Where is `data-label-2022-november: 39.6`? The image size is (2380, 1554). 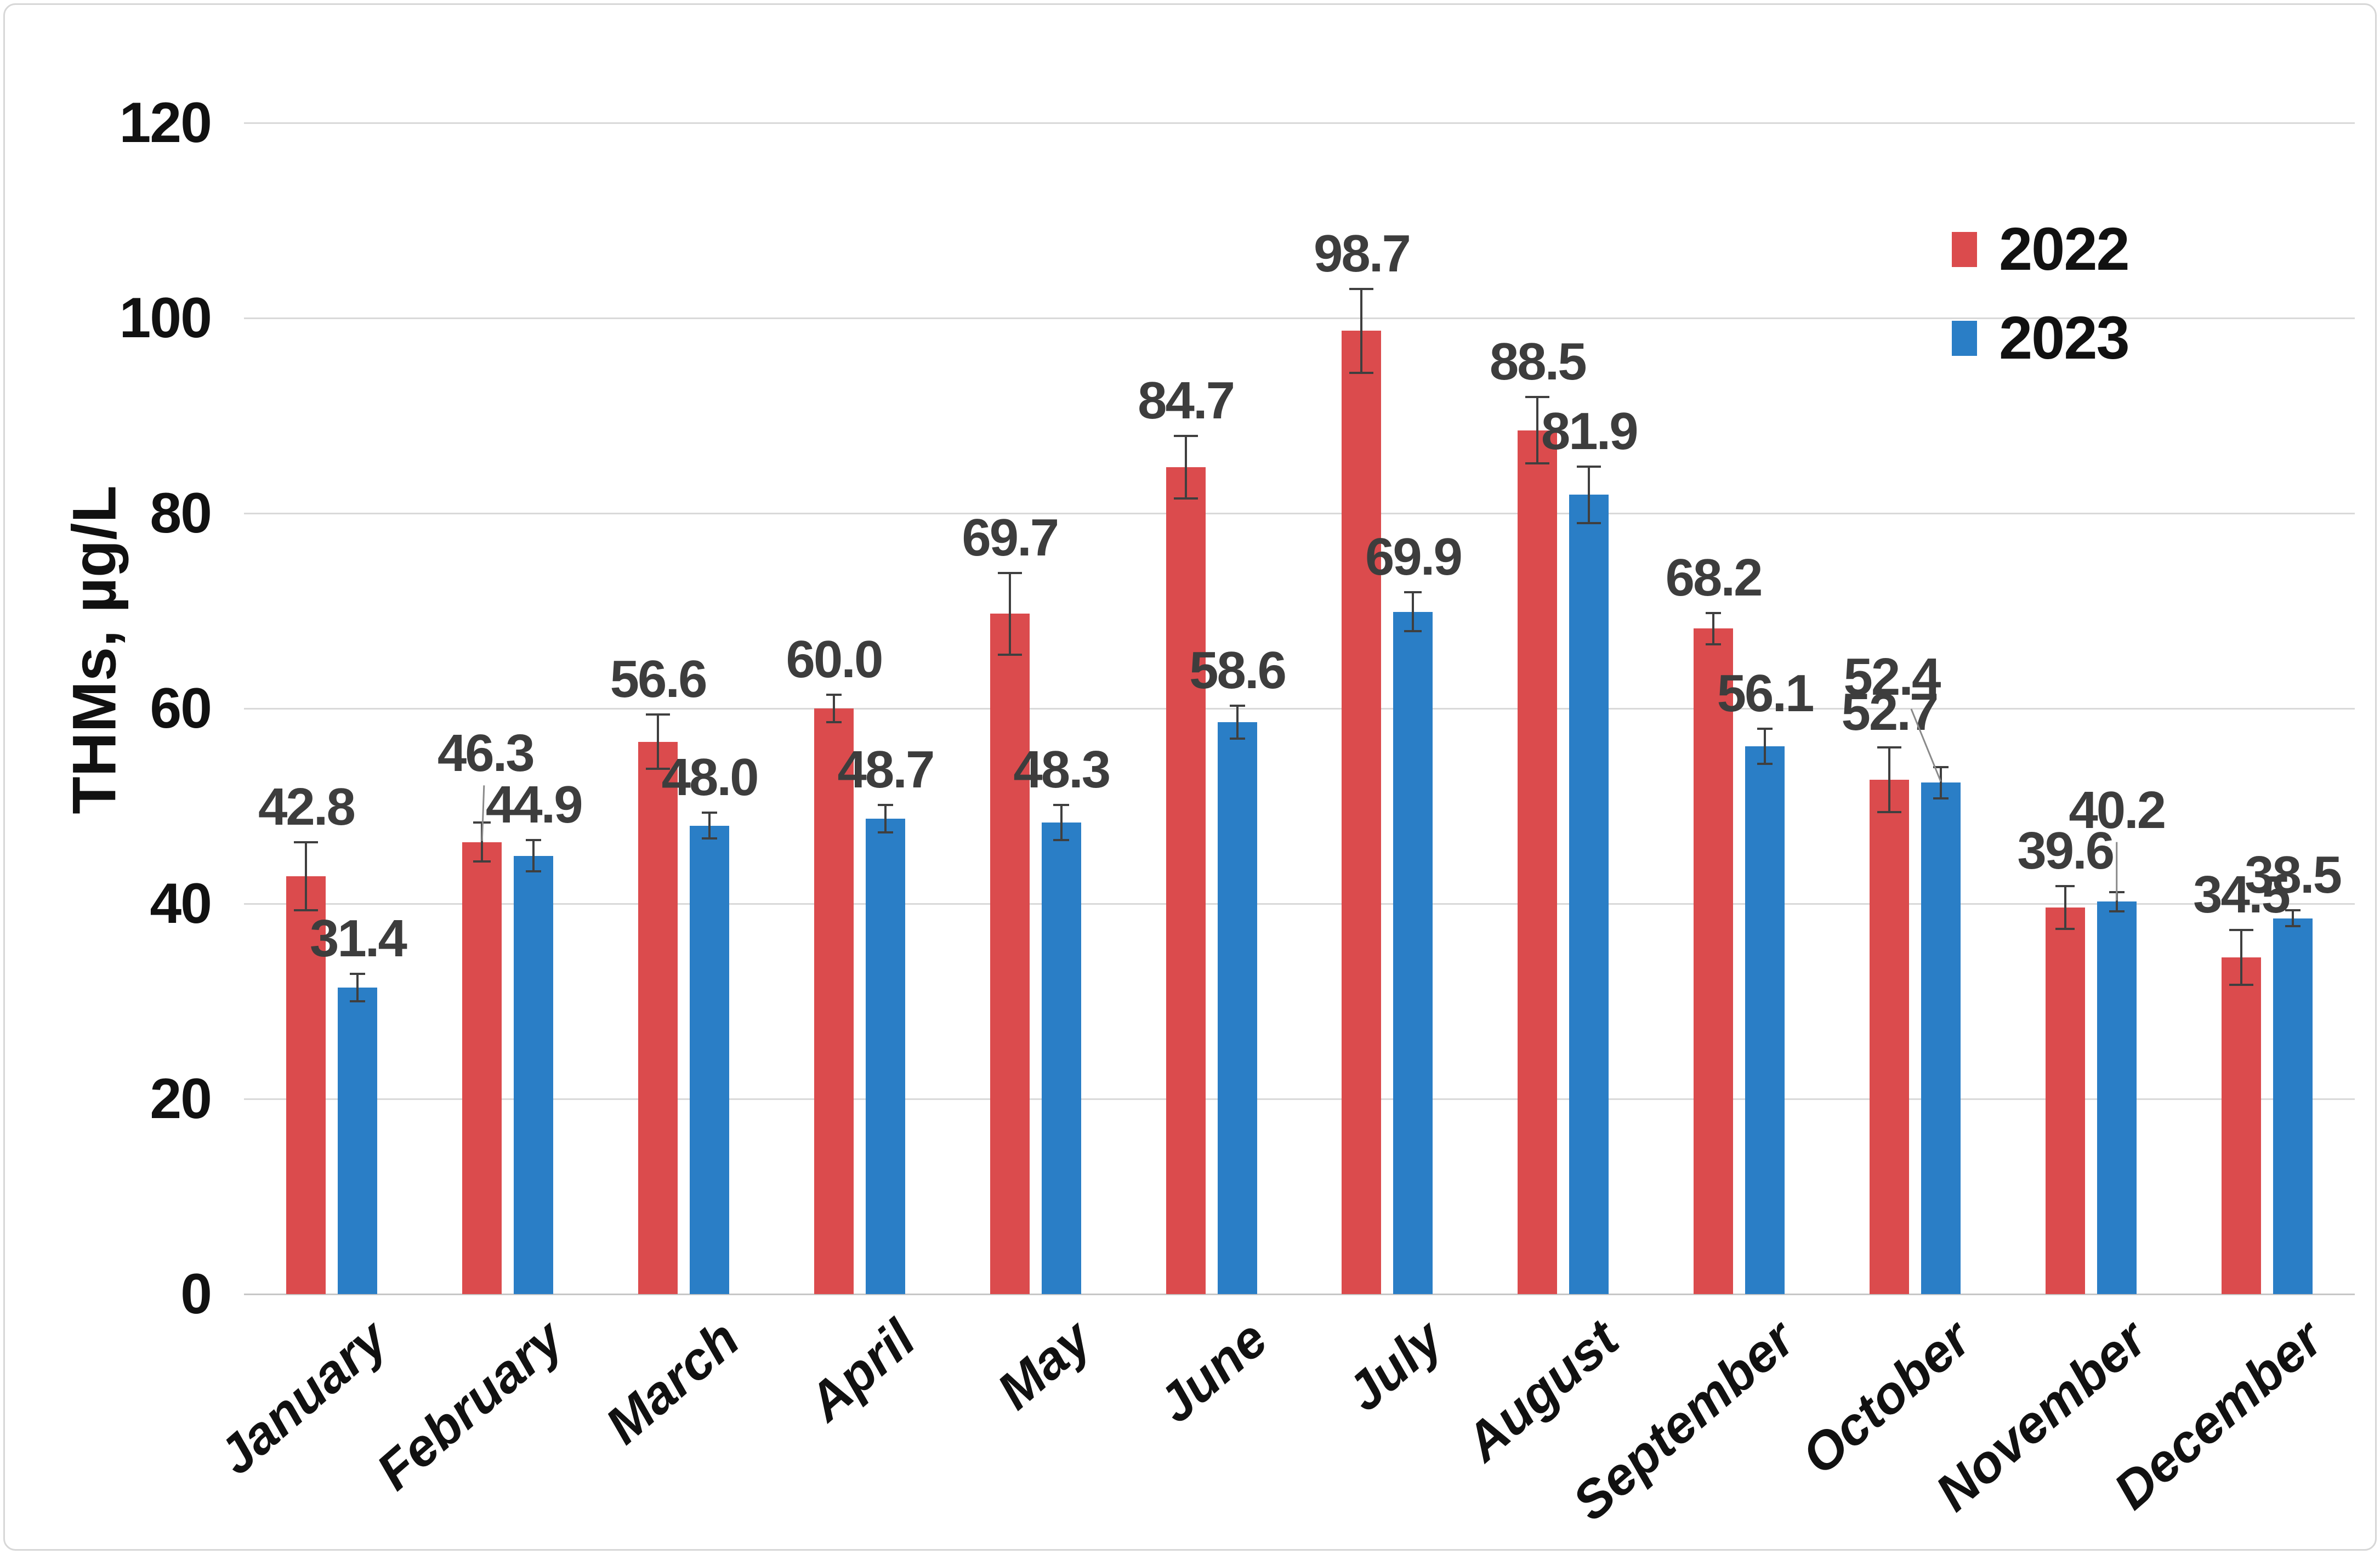 data-label-2022-november: 39.6 is located at coordinates (2066, 850).